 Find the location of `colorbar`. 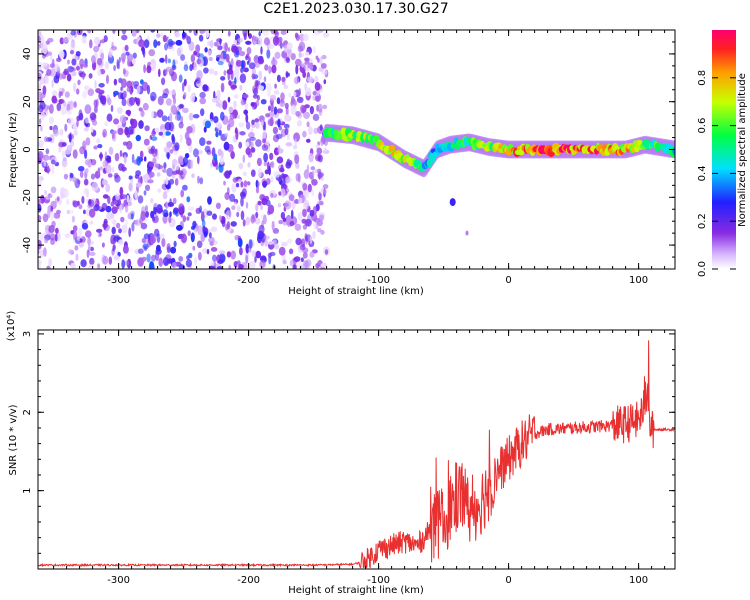

colorbar is located at coordinates (724, 149).